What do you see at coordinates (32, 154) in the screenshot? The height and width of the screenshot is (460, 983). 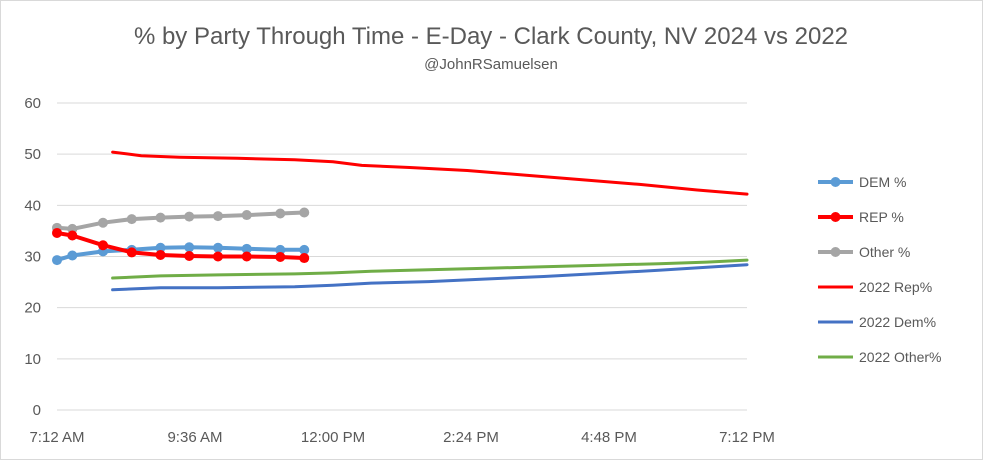 I see `y-tick-label-50: 50` at bounding box center [32, 154].